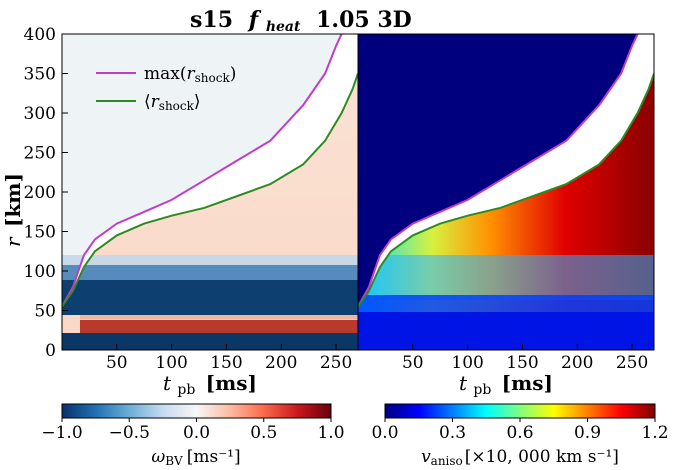 This screenshot has width=678, height=470. What do you see at coordinates (129, 433) in the screenshot?
I see `colorbar-tick-label: −0.5` at bounding box center [129, 433].